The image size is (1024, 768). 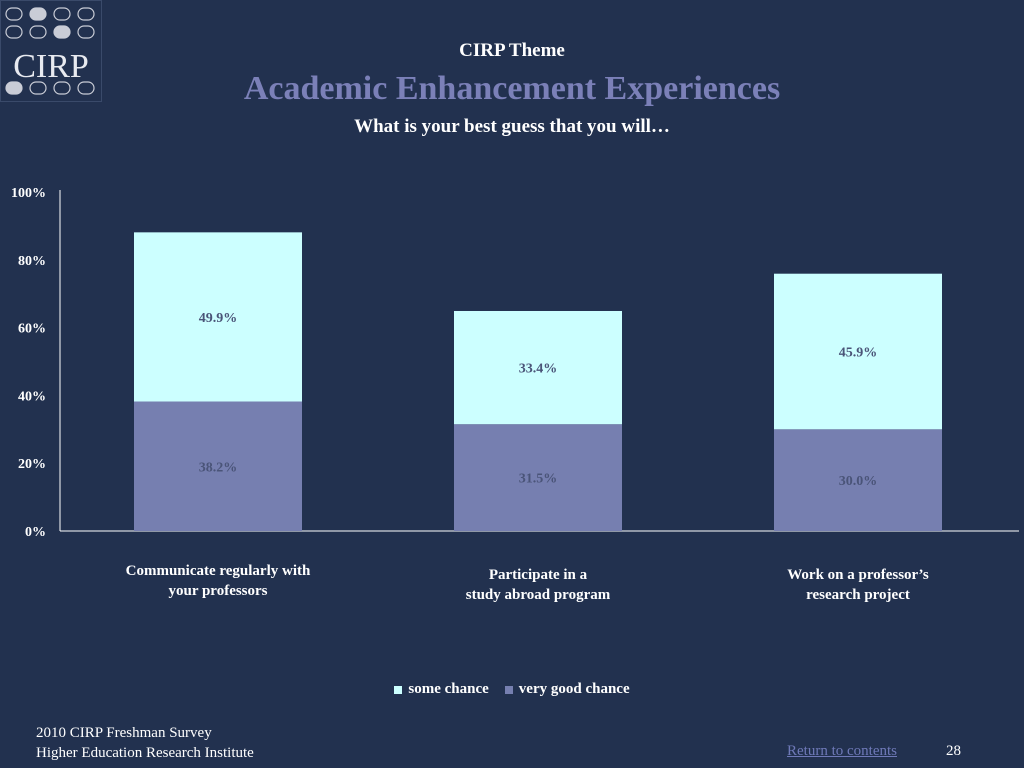 What do you see at coordinates (538, 595) in the screenshot?
I see `category-label-line: study abroad program` at bounding box center [538, 595].